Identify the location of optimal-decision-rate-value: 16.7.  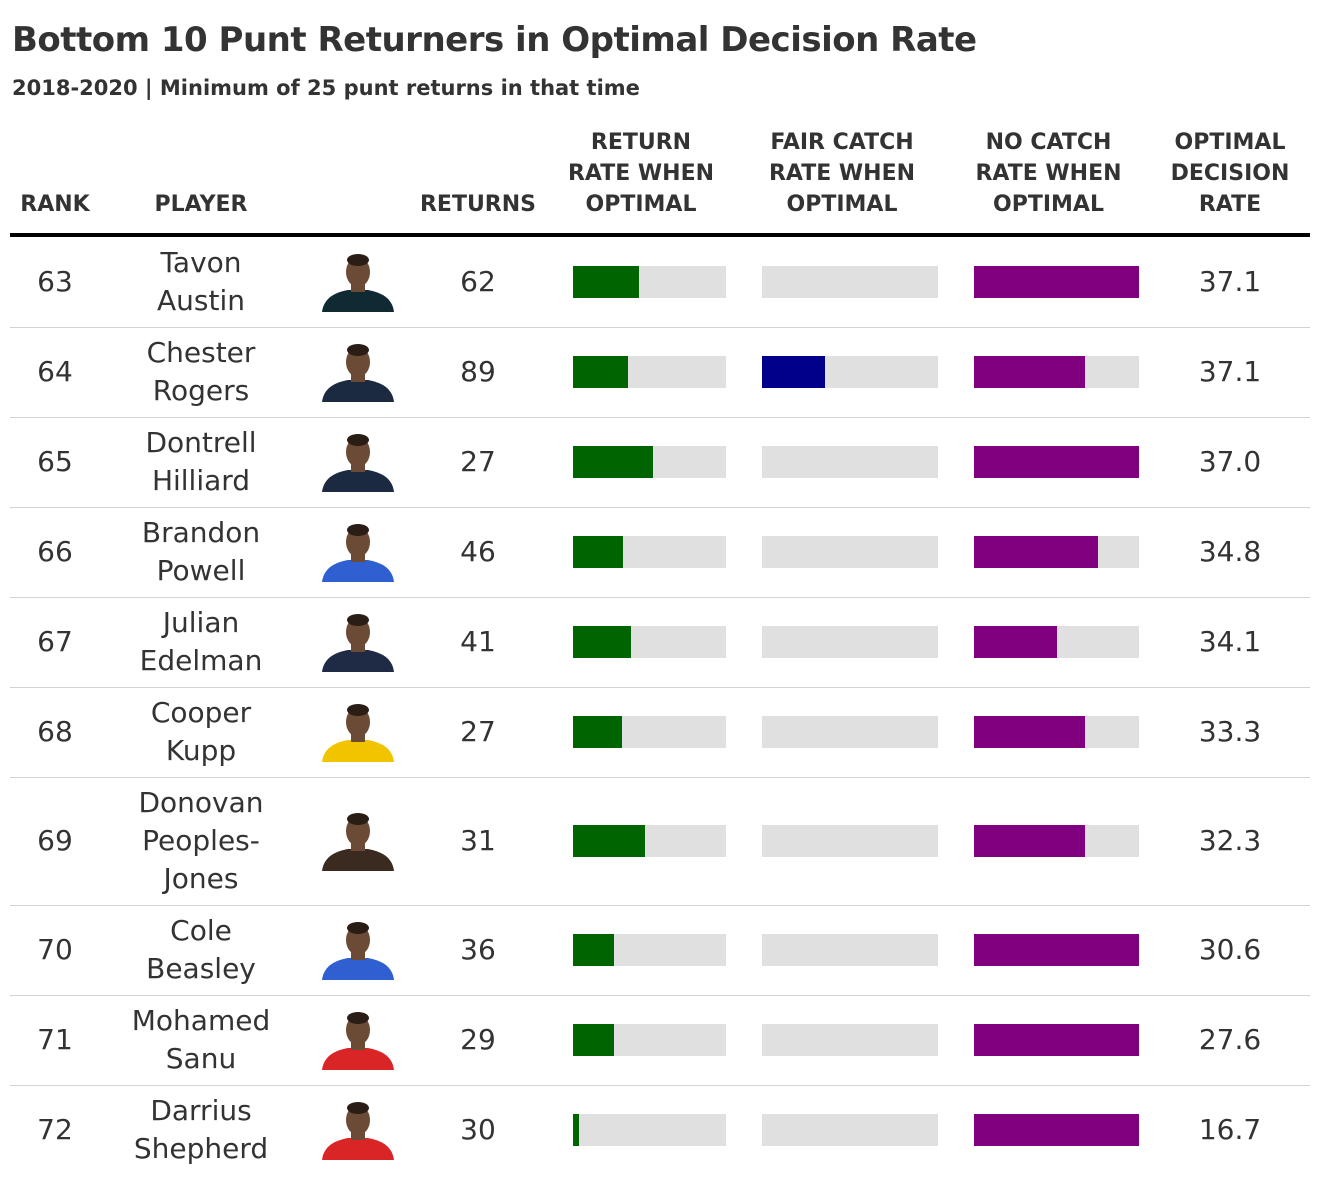
(1230, 1129).